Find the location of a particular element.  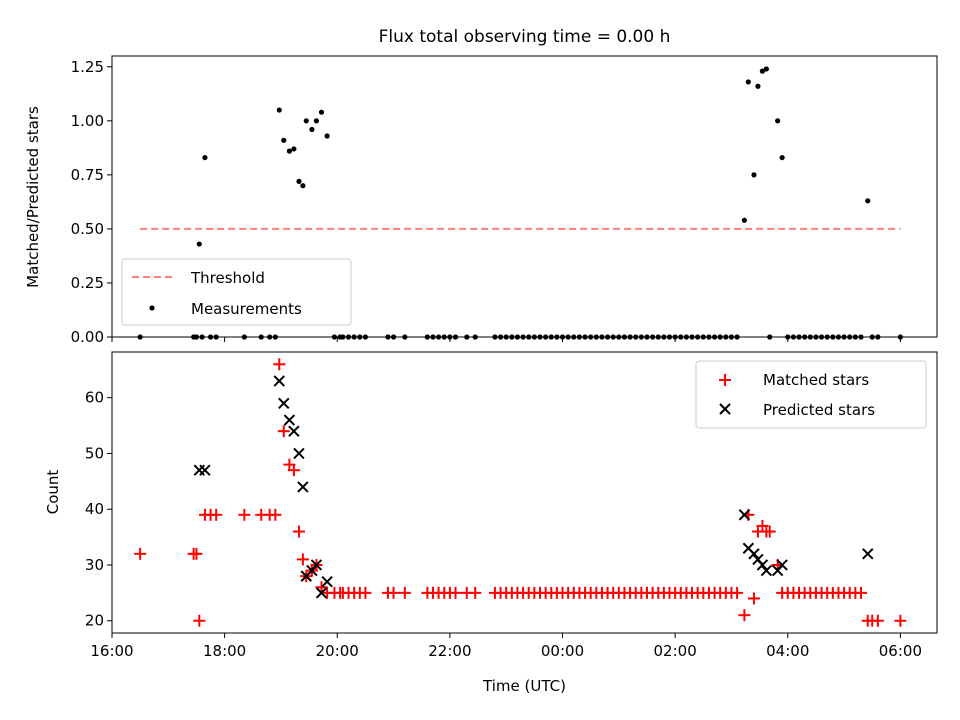

predicted-stars-legend-marker is located at coordinates (725, 409).